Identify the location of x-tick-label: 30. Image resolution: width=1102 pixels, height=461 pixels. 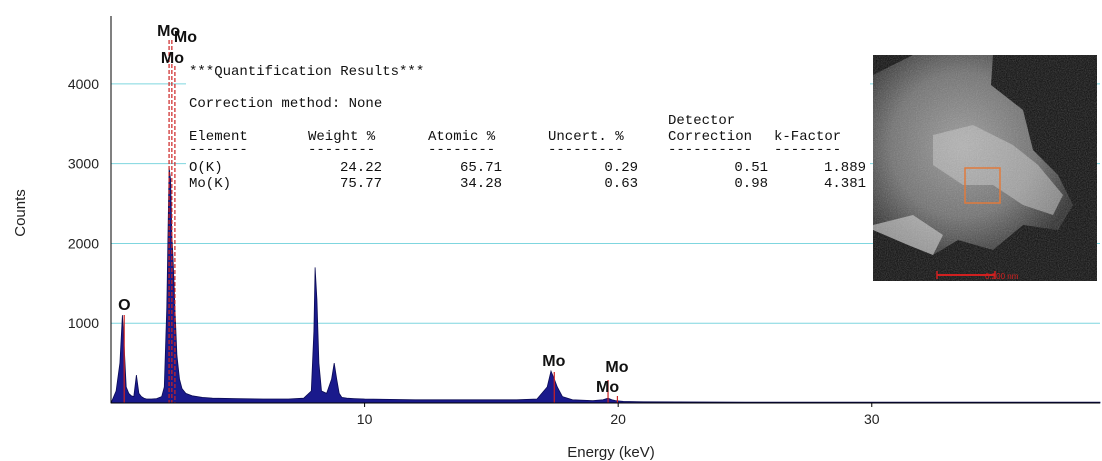
(872, 419).